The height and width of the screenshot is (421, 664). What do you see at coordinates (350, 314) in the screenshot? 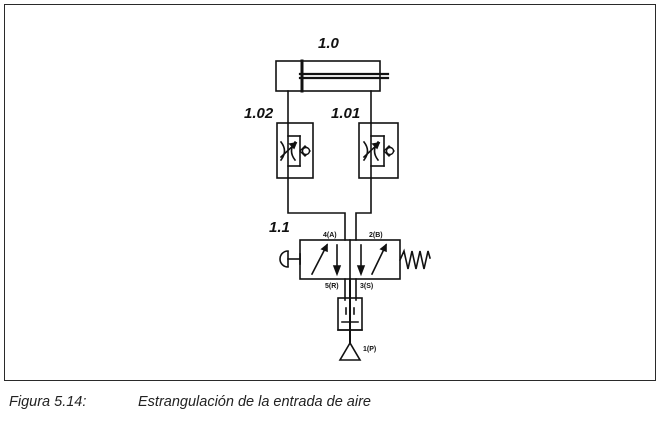
I see `exhaust-silencer` at bounding box center [350, 314].